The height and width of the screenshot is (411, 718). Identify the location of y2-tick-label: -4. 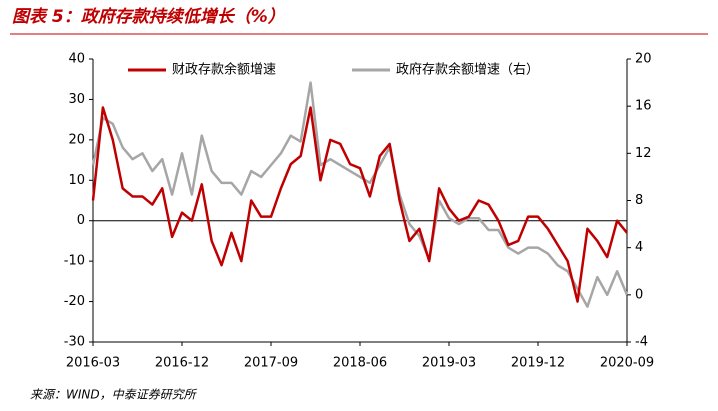
(641, 342).